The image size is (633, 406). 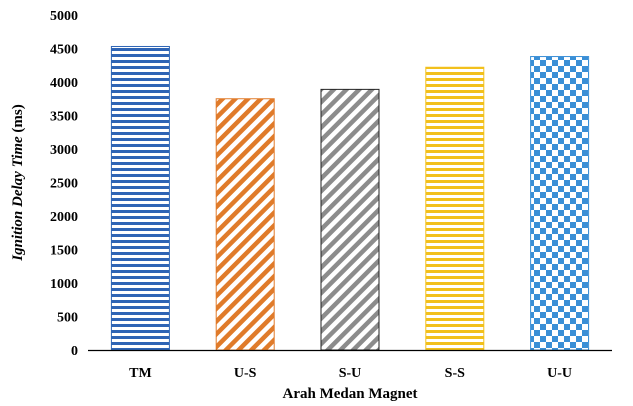 What do you see at coordinates (64, 50) in the screenshot?
I see `y-tick-label: 4500` at bounding box center [64, 50].